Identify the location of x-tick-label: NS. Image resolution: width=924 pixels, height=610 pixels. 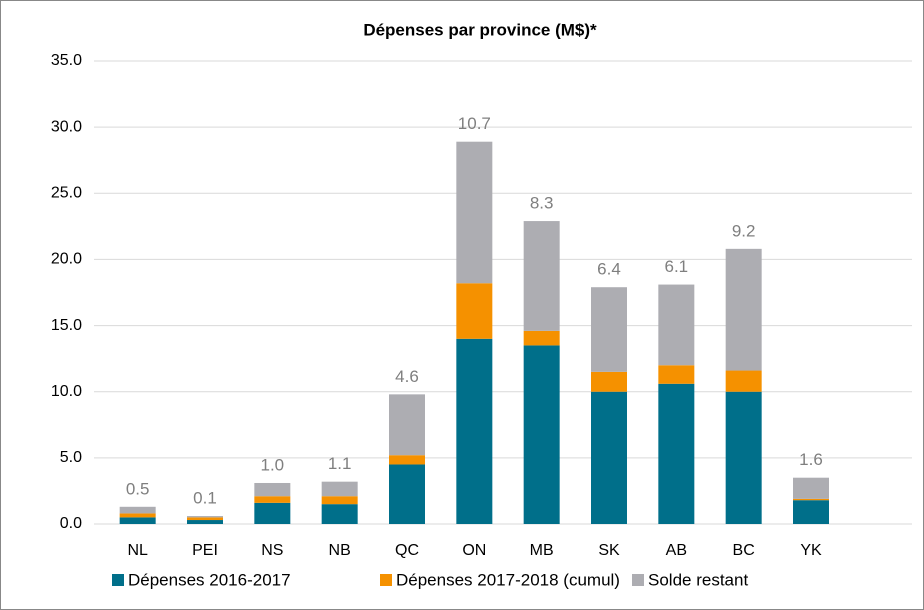
(272, 550).